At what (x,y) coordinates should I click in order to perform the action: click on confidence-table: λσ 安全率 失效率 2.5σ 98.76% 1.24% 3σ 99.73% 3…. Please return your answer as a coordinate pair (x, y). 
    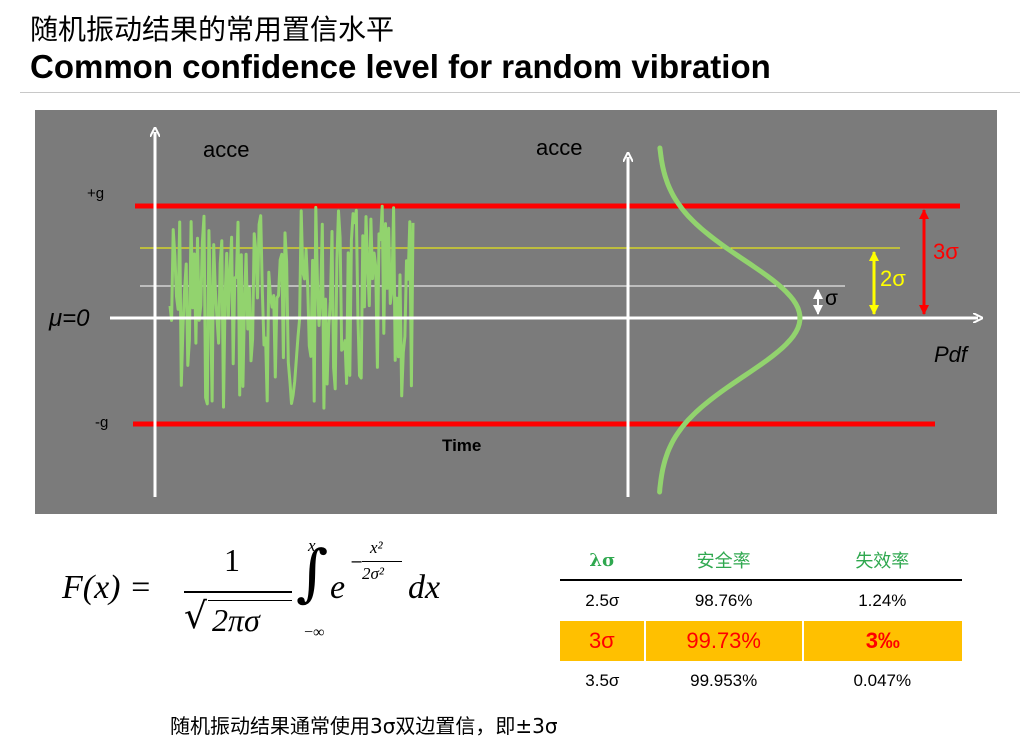
    Looking at the image, I should click on (761, 621).